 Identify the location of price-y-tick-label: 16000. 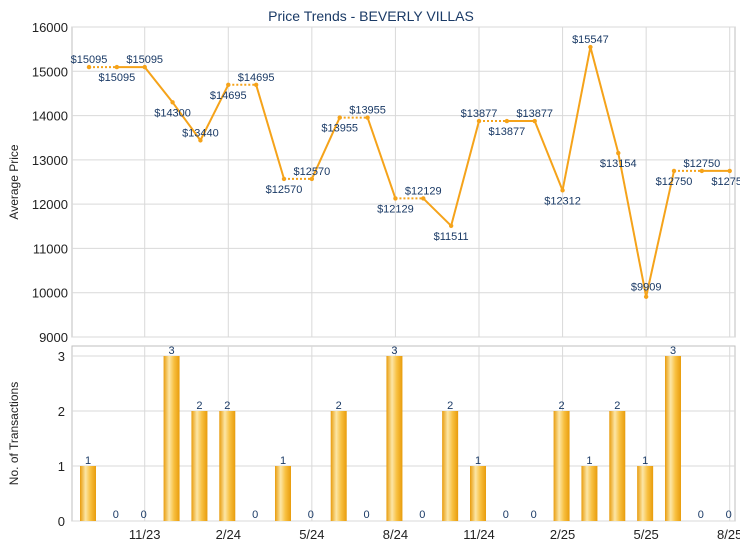
(50, 27).